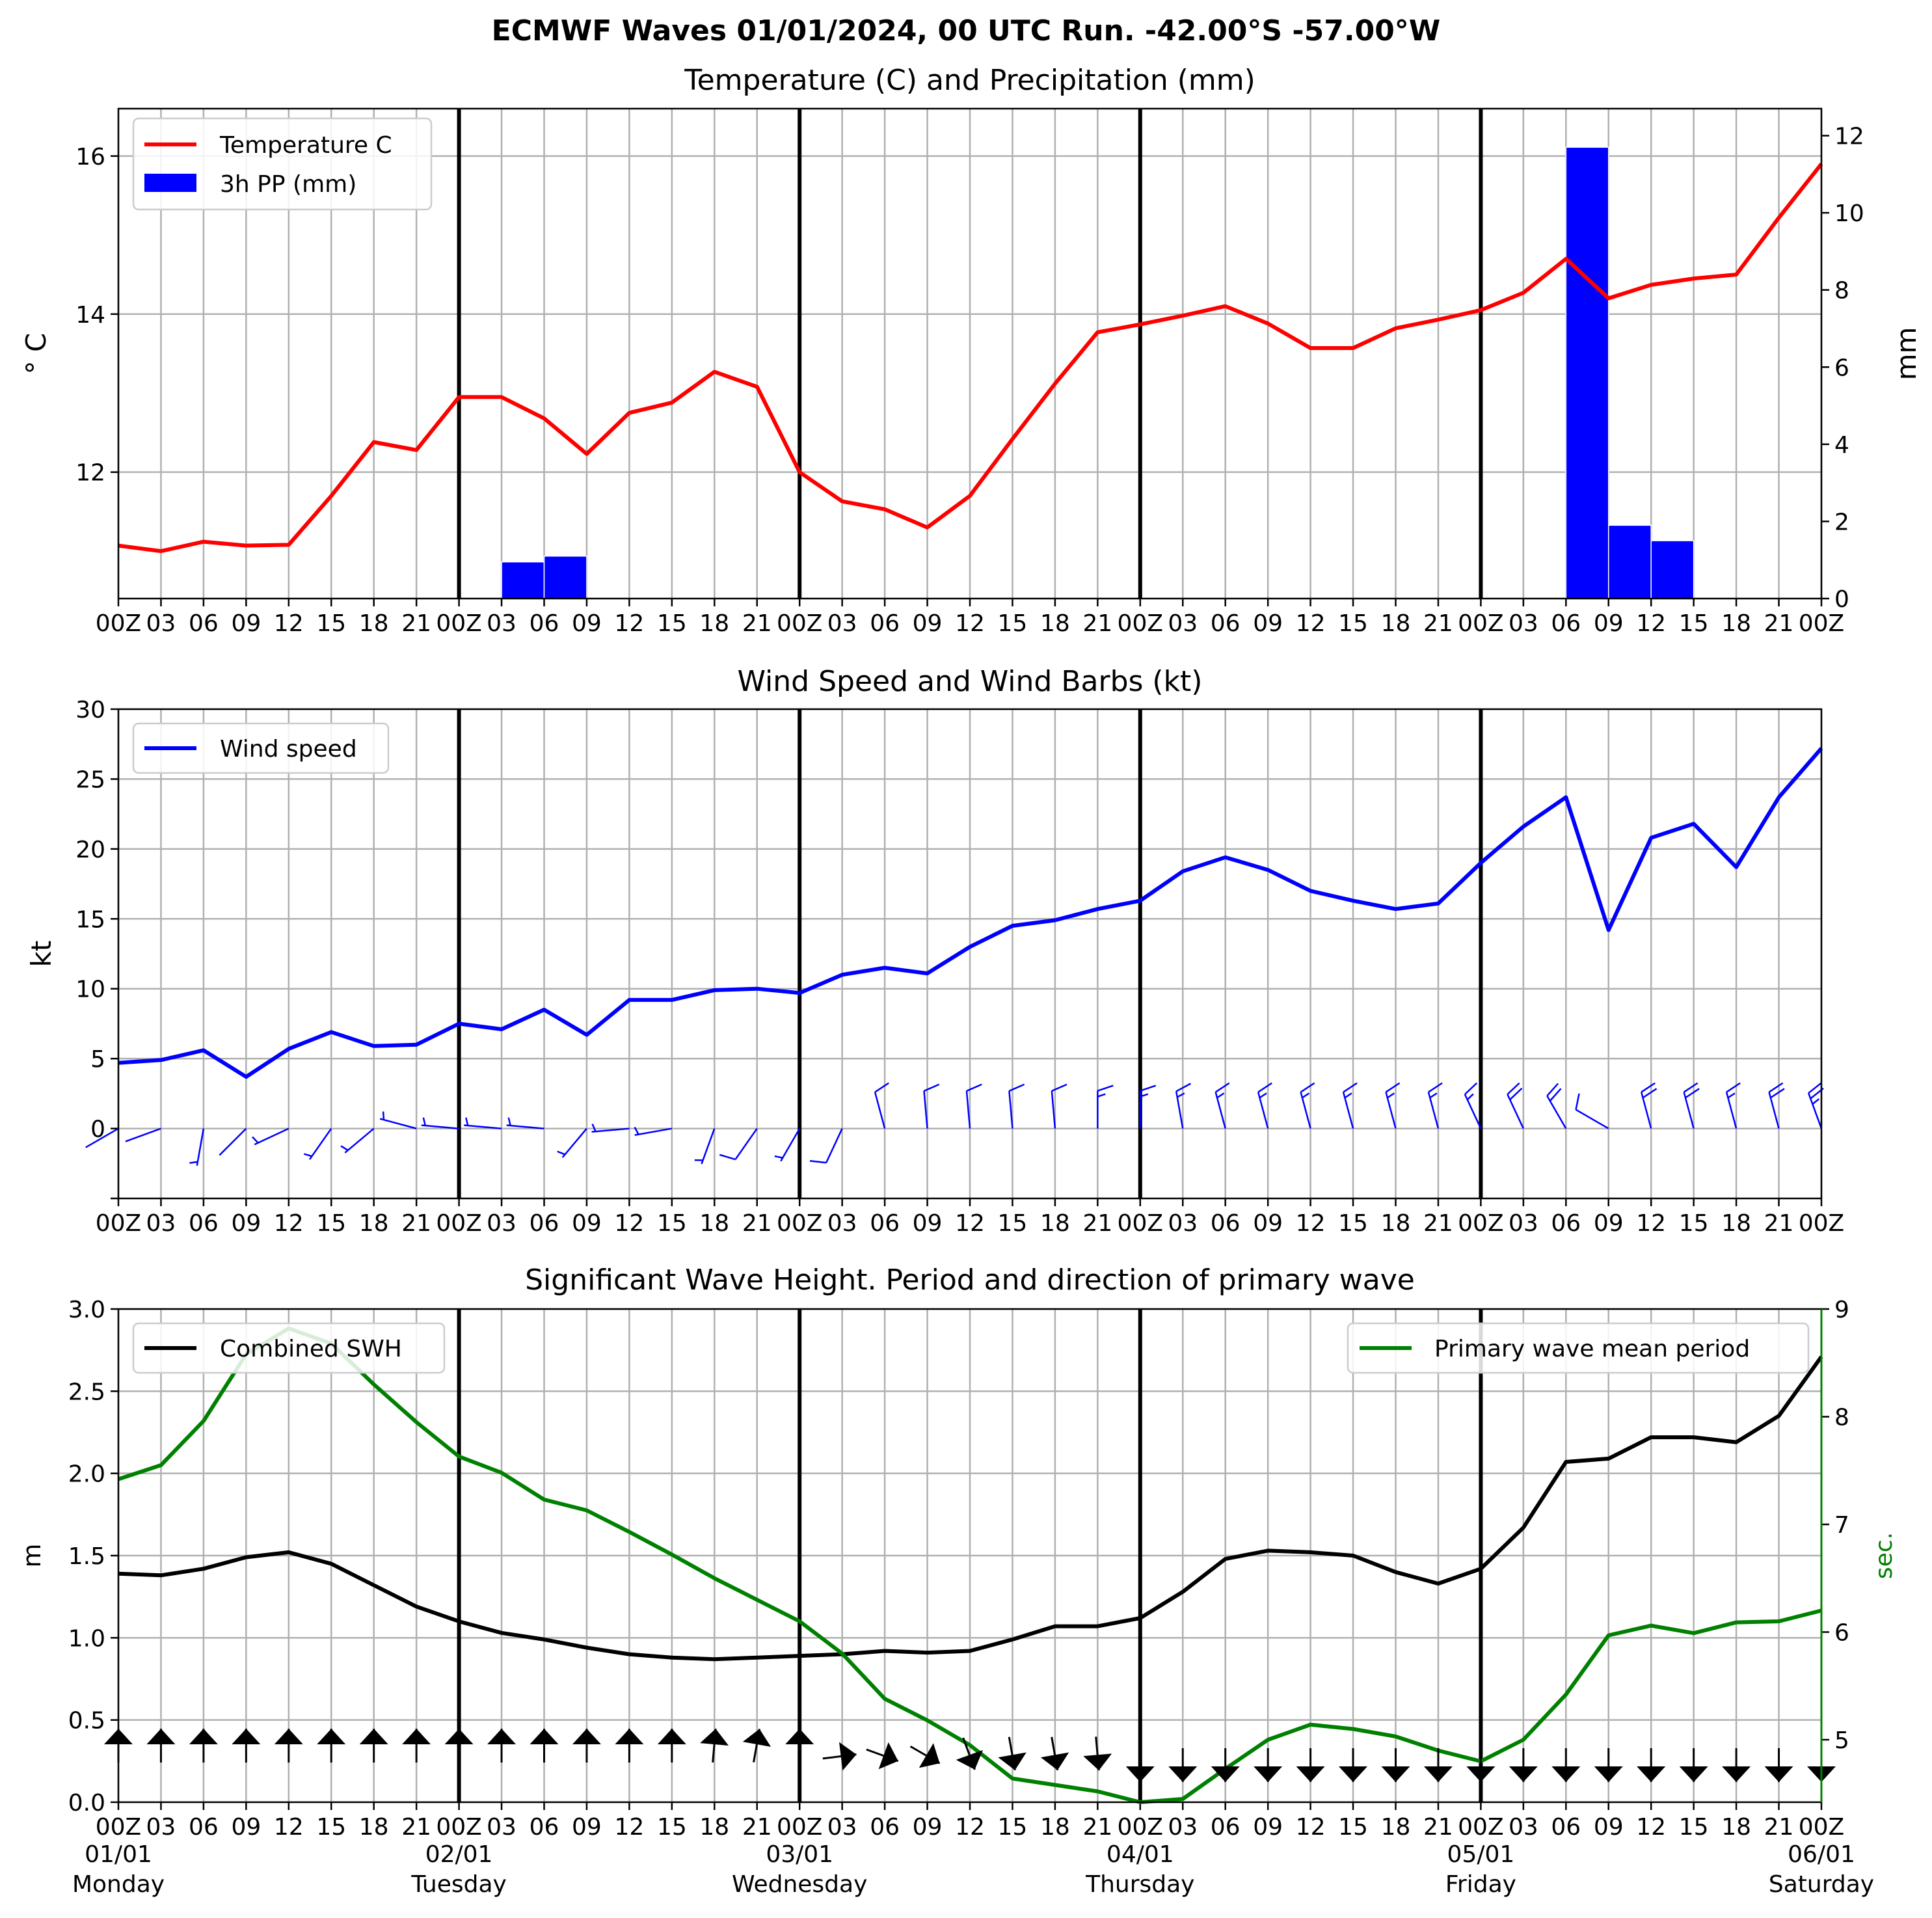  What do you see at coordinates (90, 919) in the screenshot?
I see `y-tick-label: 15` at bounding box center [90, 919].